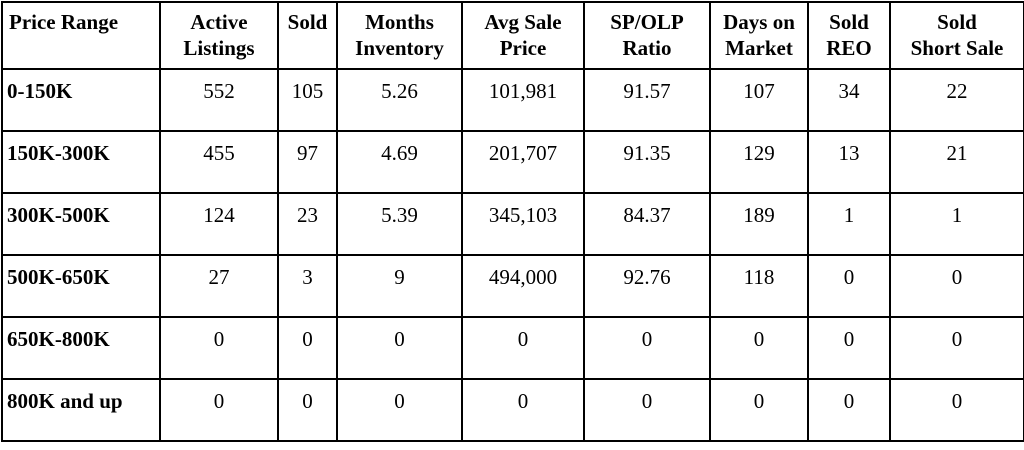 The height and width of the screenshot is (450, 1024). I want to click on header-sold-short-sale-line2: Short Sale, so click(957, 48).